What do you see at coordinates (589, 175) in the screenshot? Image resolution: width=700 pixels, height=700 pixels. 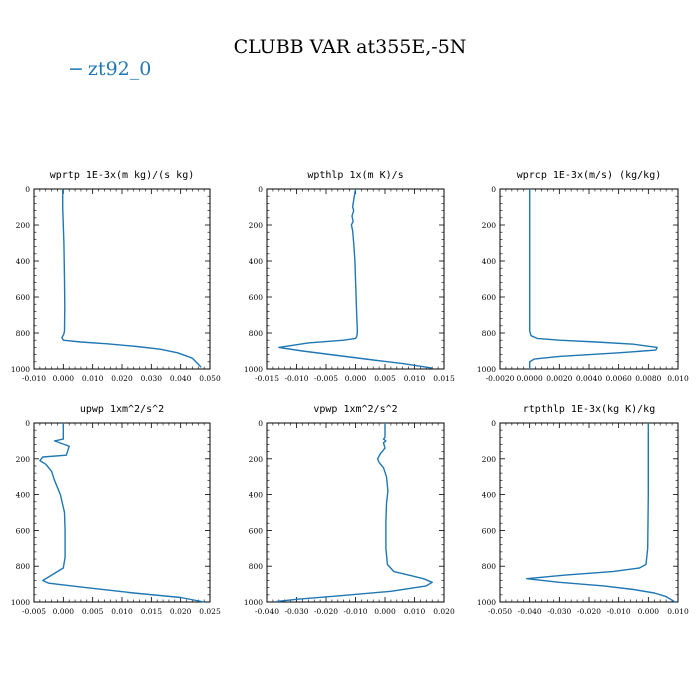 I see `panel-title: wprcp 1E-3x(m/s) (kg/kg)` at bounding box center [589, 175].